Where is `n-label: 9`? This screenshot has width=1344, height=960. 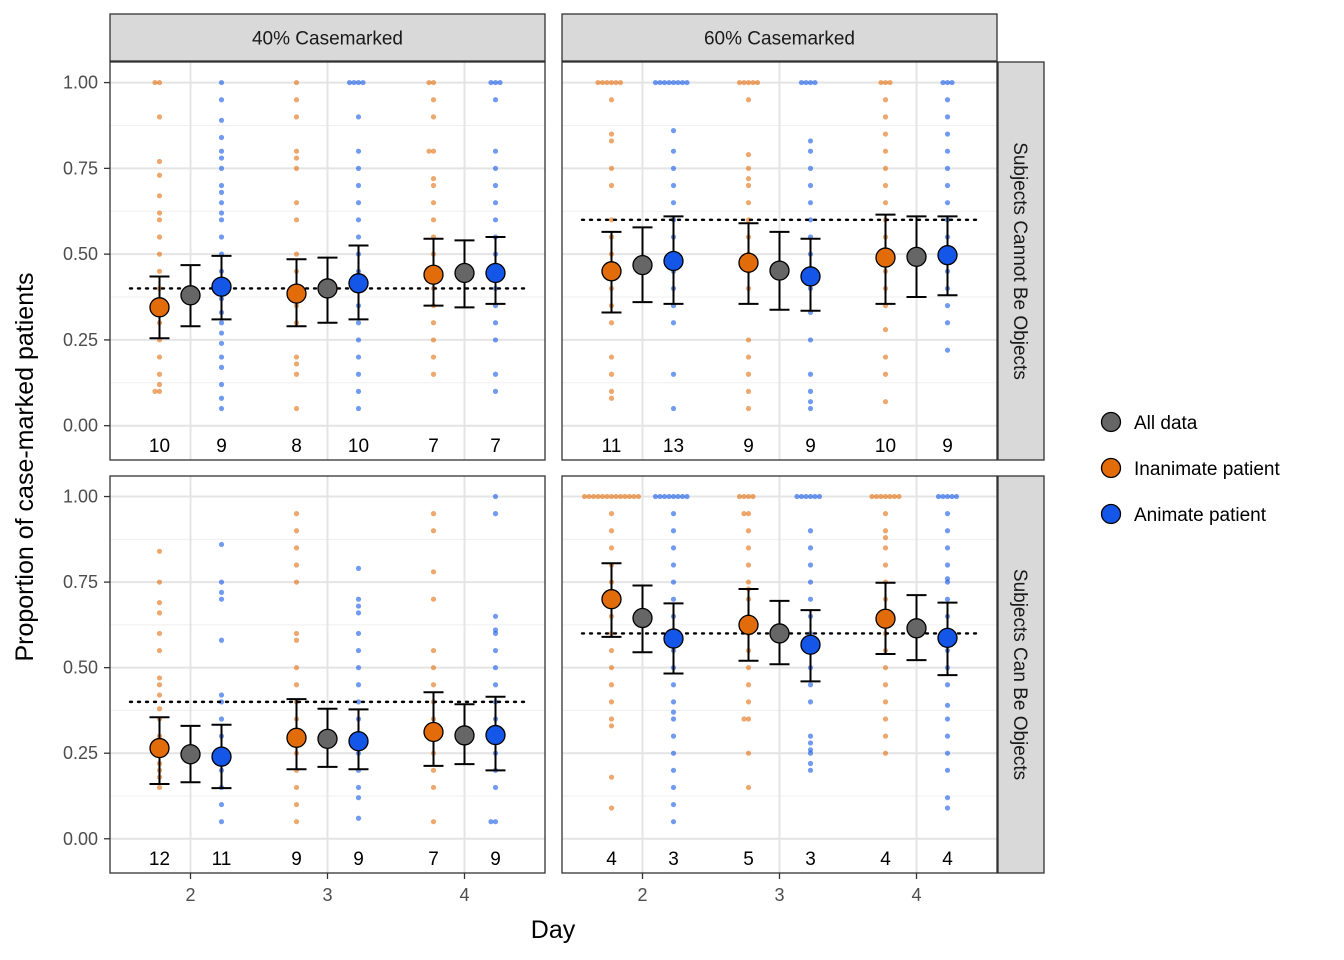 n-label: 9 is located at coordinates (296, 859).